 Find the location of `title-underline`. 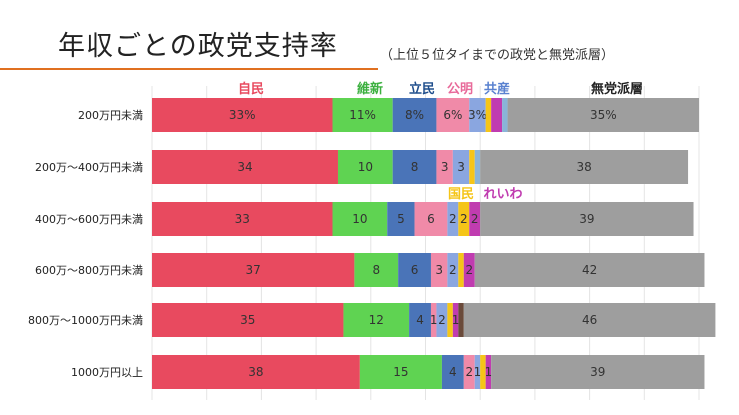

title-underline is located at coordinates (189, 69).